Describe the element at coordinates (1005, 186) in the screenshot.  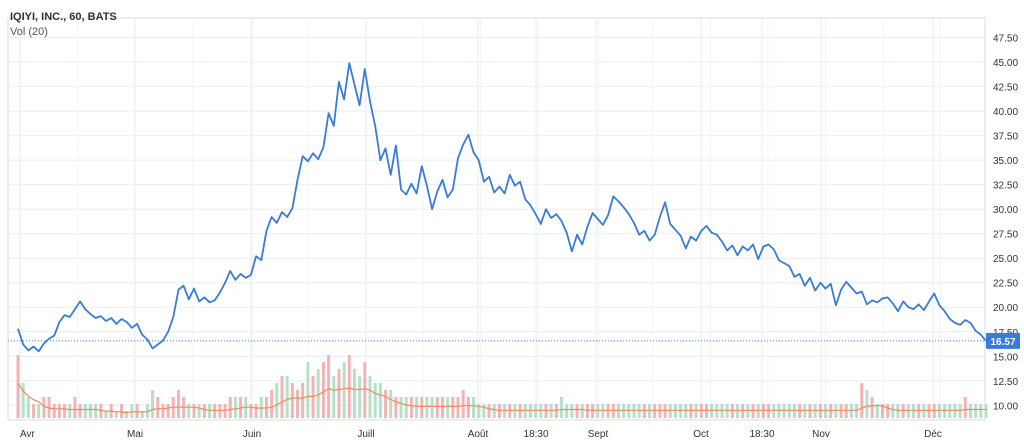
I see `y-tick-label: 32.50` at that location.